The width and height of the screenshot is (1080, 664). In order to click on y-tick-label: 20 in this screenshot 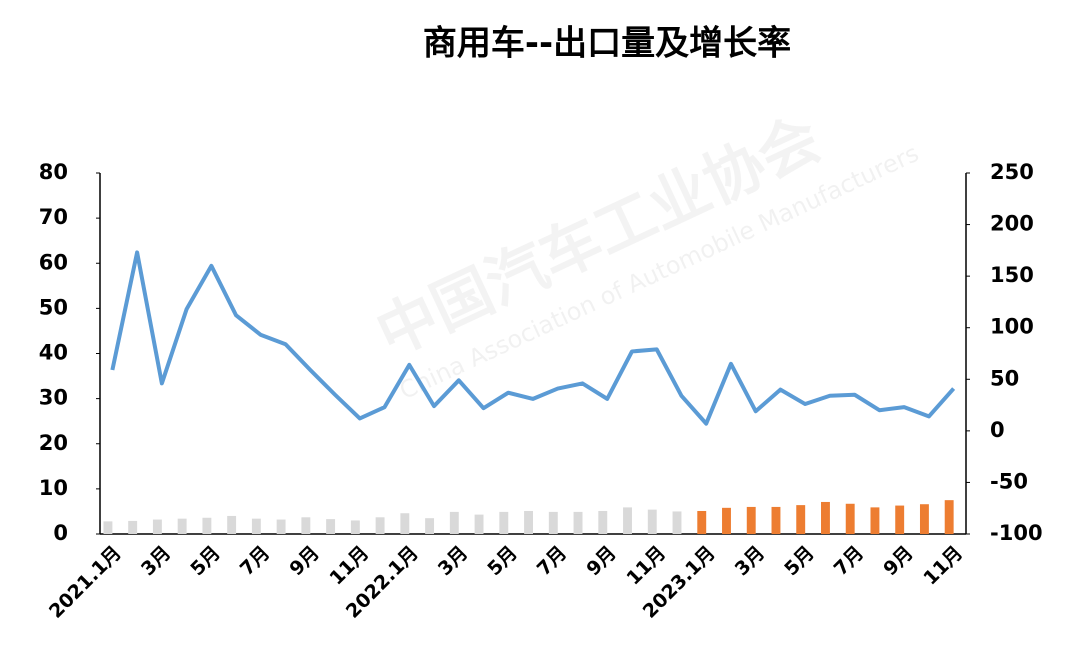, I will do `click(53, 443)`.